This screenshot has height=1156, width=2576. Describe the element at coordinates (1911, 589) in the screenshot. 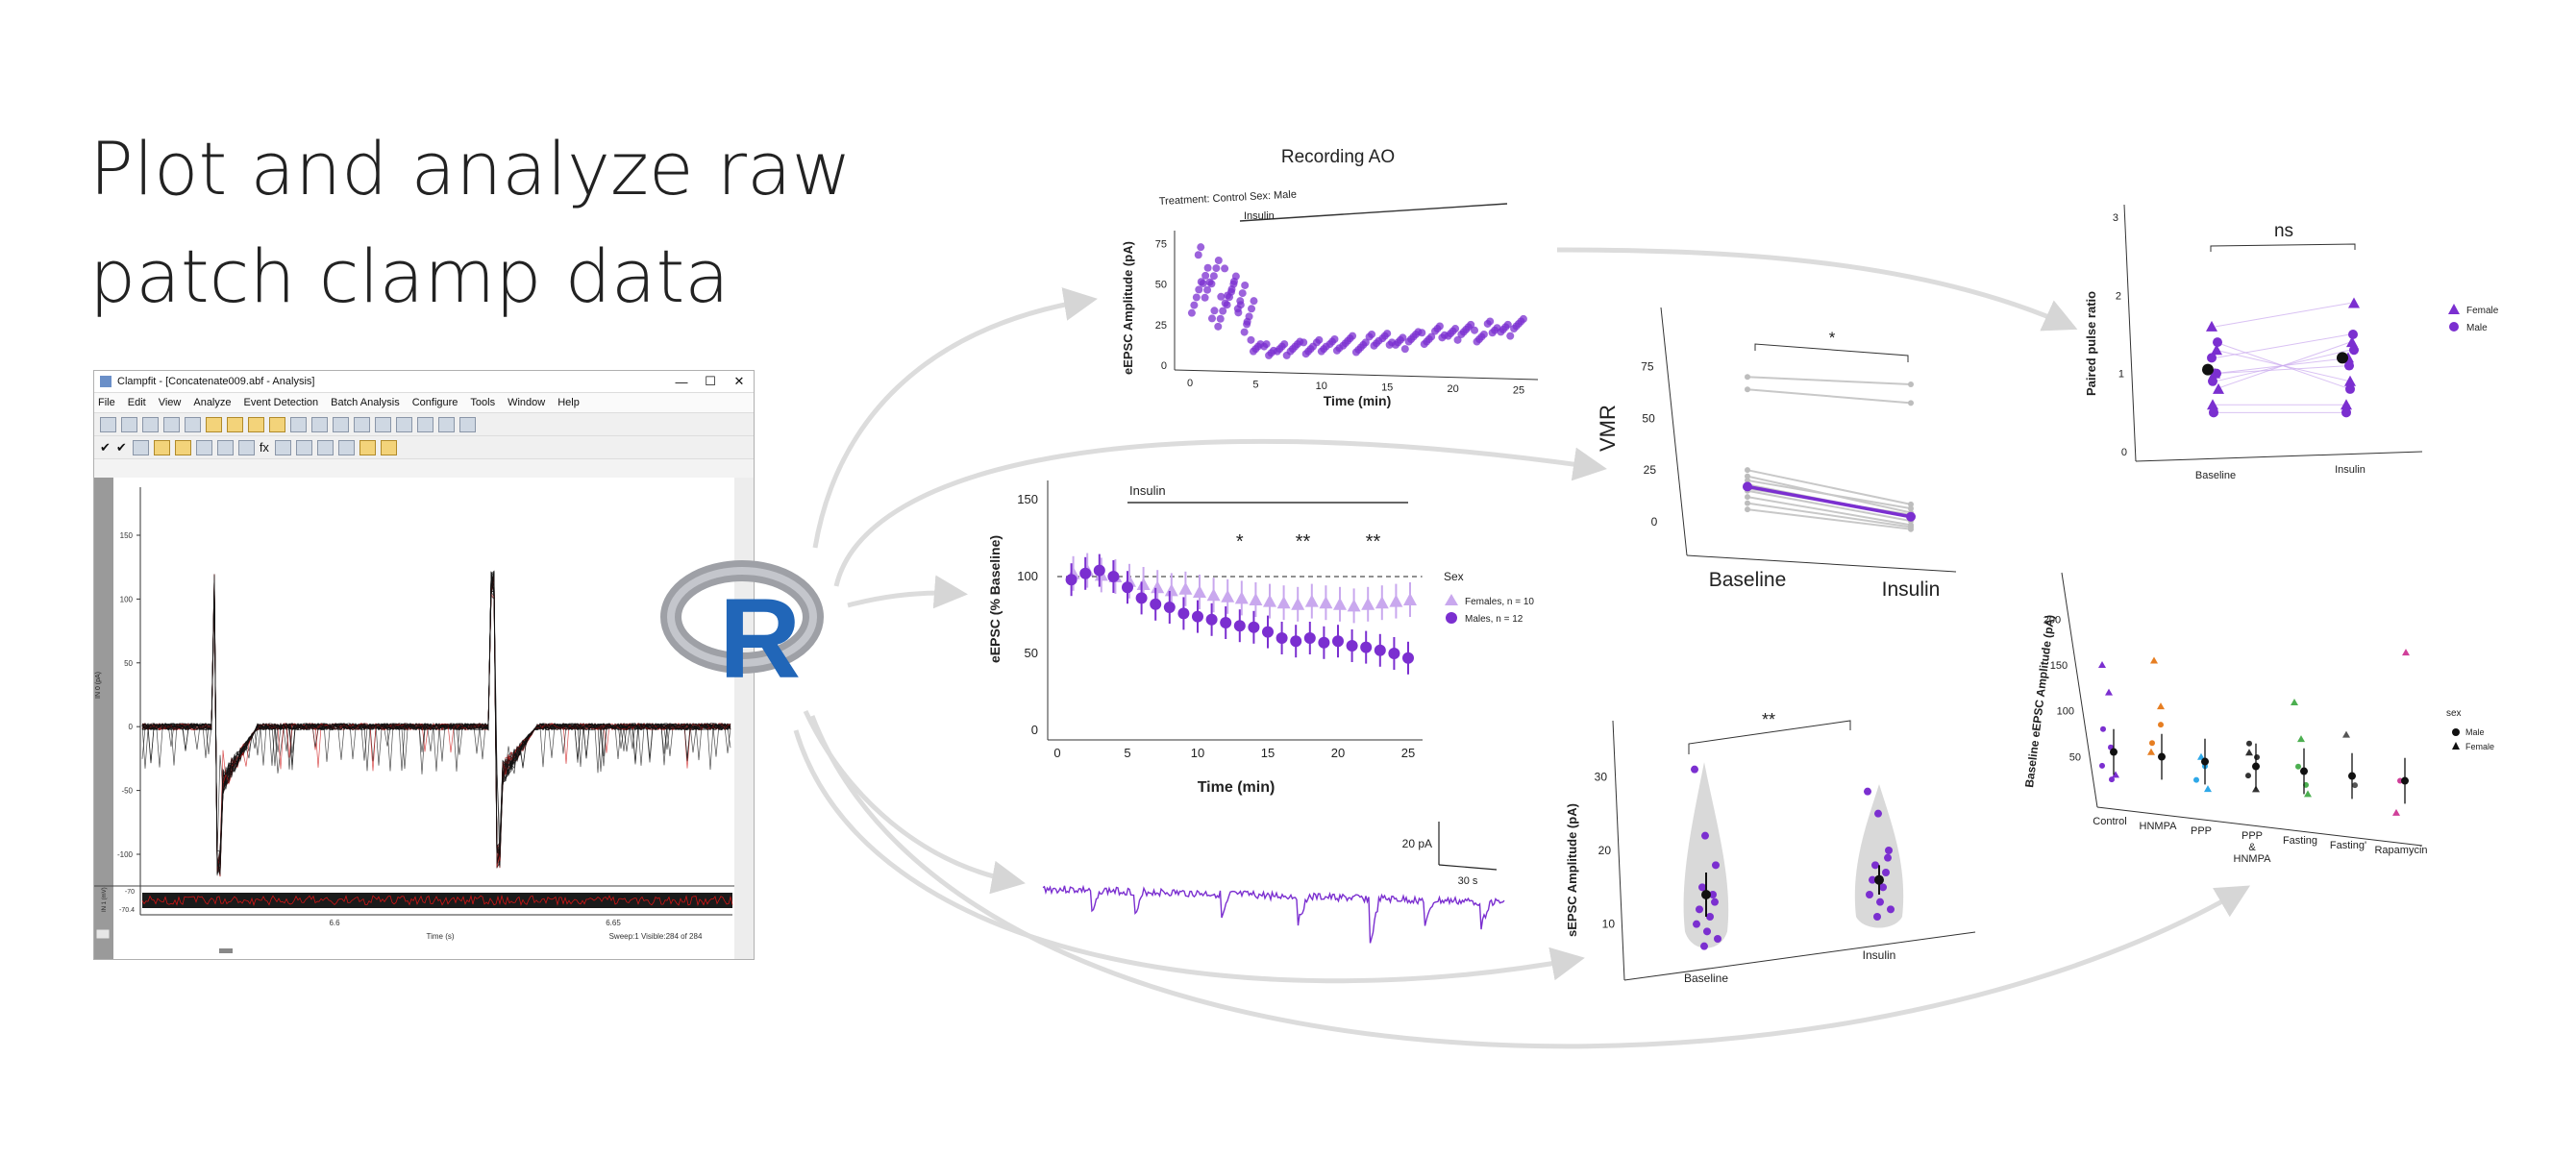

I see `x-category-label: Insulin` at that location.